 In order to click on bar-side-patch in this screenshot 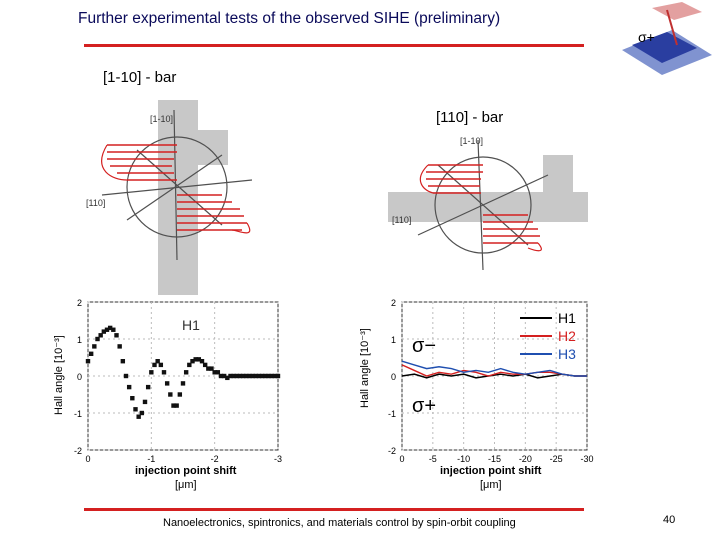, I will do `click(213, 147)`.